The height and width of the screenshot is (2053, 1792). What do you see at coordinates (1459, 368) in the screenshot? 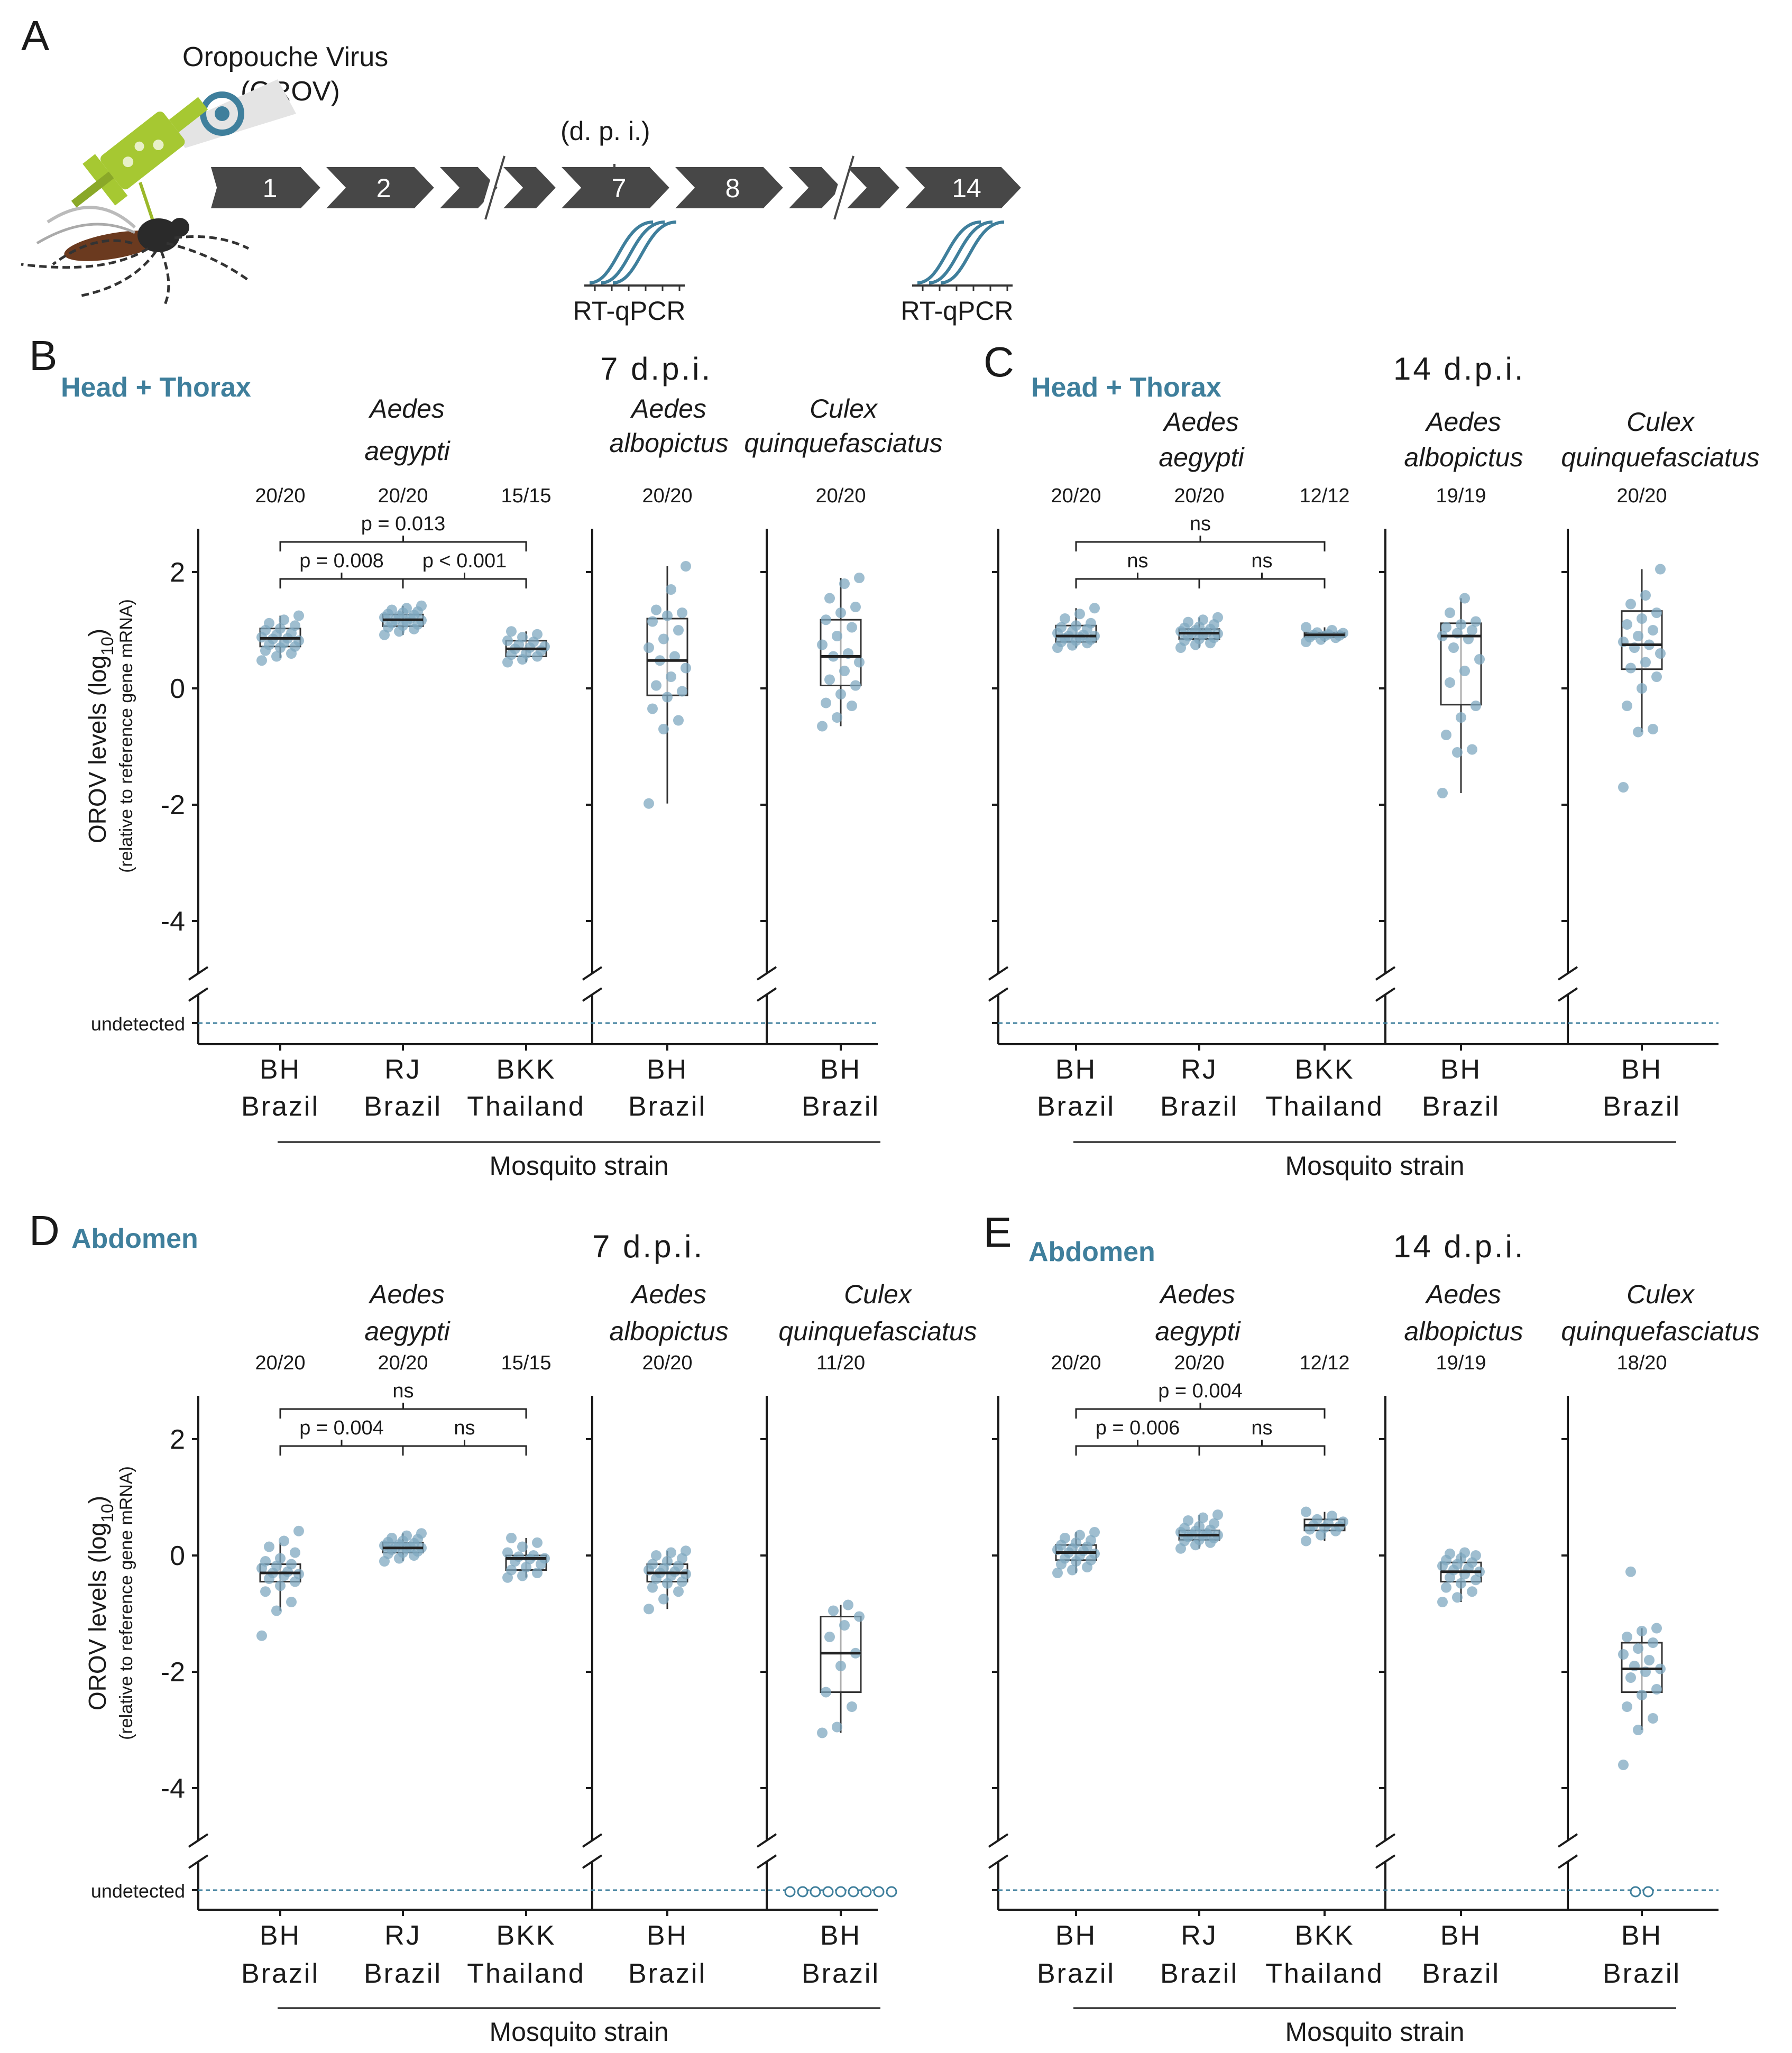
I see `panel-title: 14 d.p.i.` at bounding box center [1459, 368].